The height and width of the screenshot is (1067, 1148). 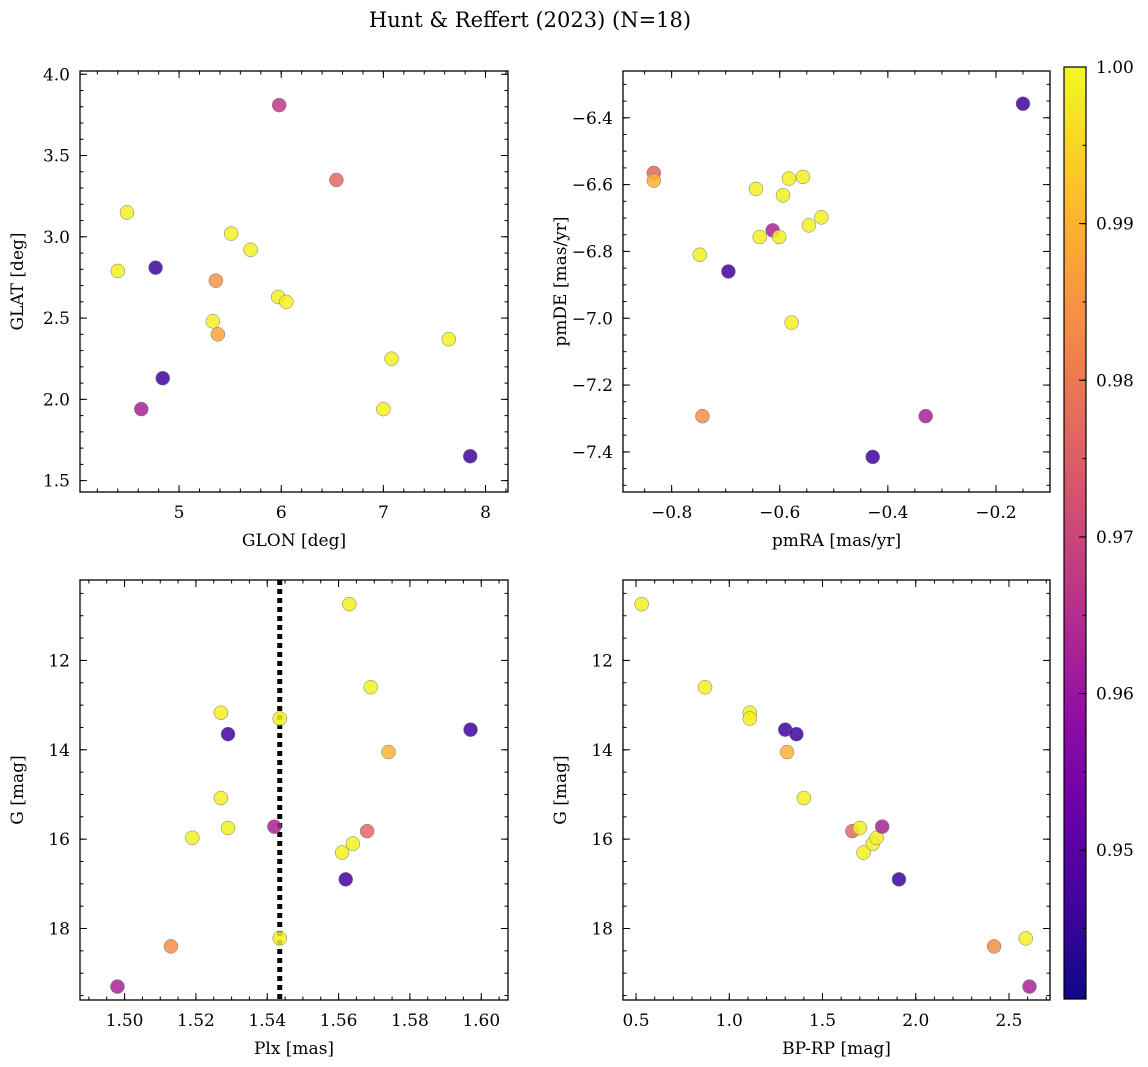 I want to click on y-tick-label: −6.8, so click(x=592, y=252).